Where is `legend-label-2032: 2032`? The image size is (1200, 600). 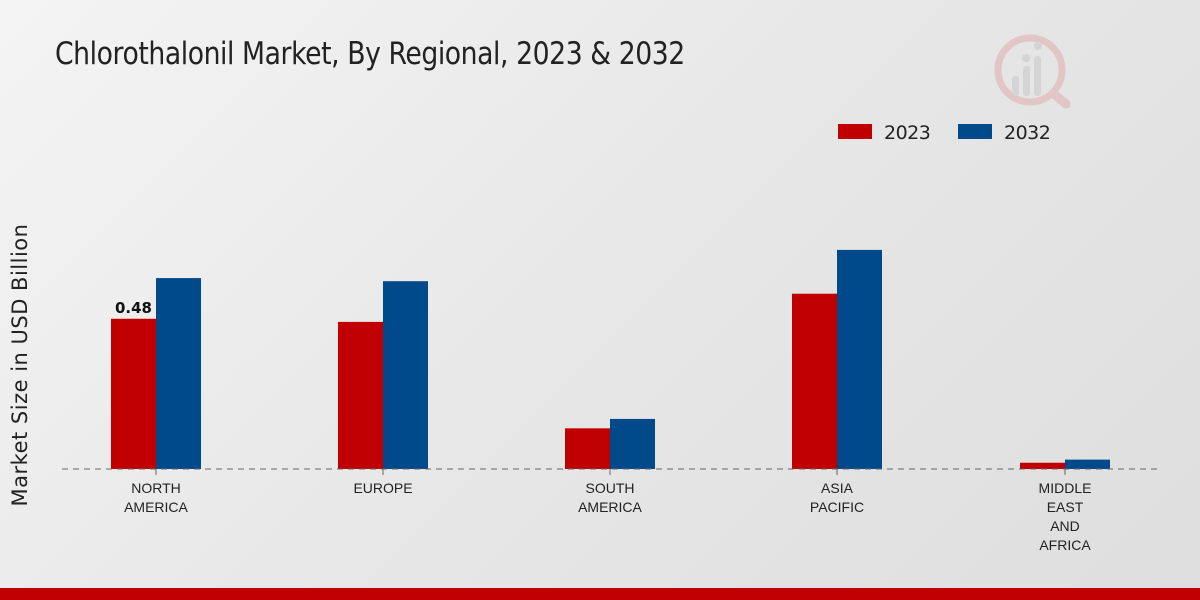 legend-label-2032: 2032 is located at coordinates (1027, 133).